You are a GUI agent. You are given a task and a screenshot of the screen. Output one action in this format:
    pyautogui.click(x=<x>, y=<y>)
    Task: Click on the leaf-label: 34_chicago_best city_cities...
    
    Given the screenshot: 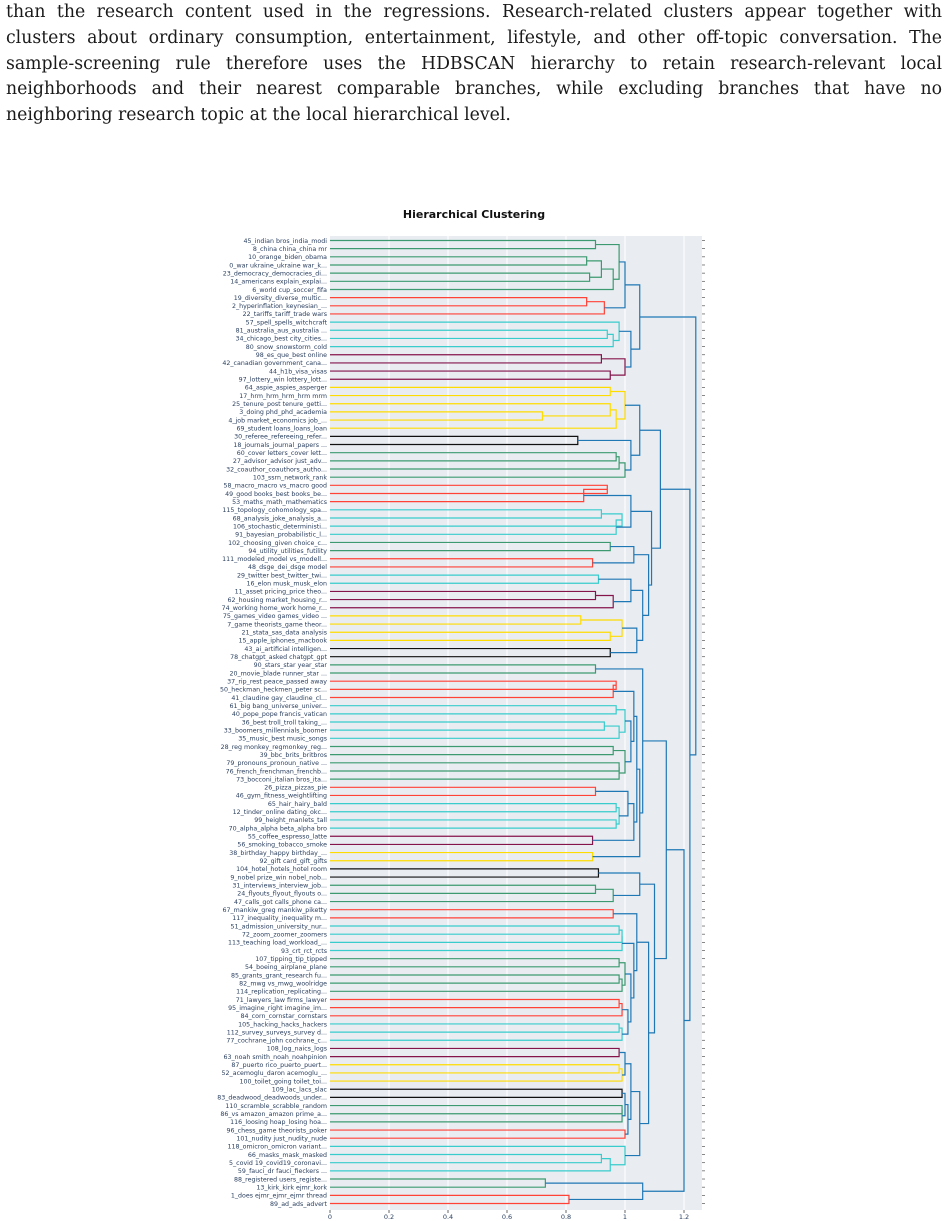 What is the action you would take?
    pyautogui.click(x=281, y=339)
    